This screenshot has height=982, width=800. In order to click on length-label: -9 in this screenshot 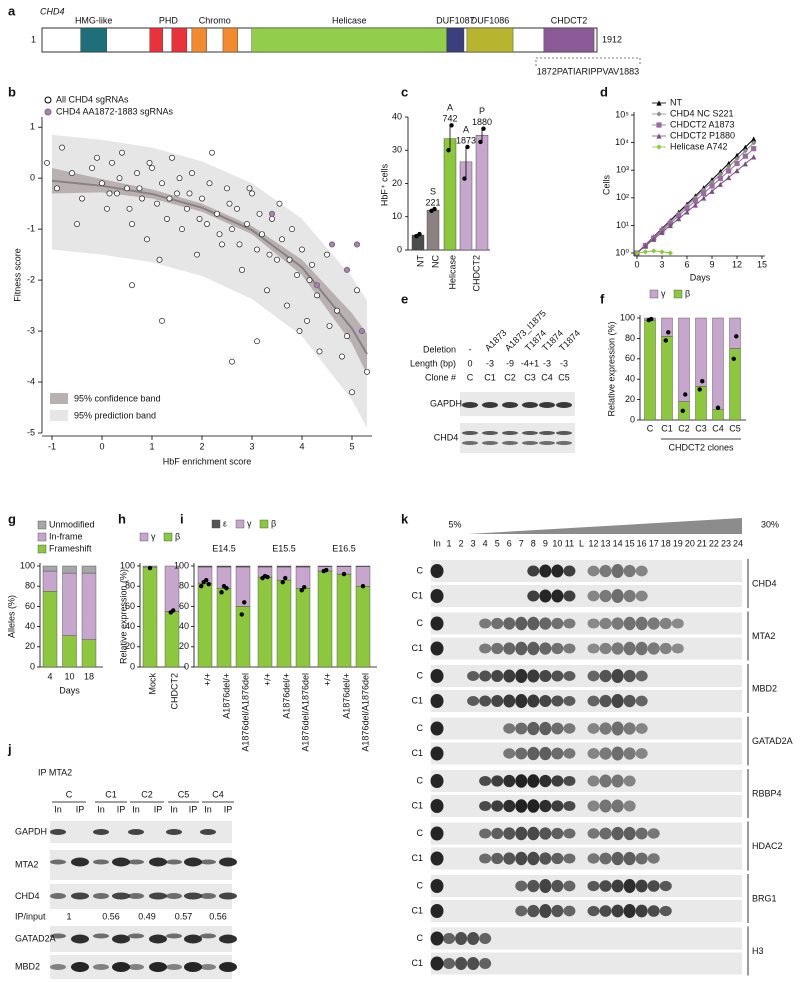, I will do `click(510, 363)`.